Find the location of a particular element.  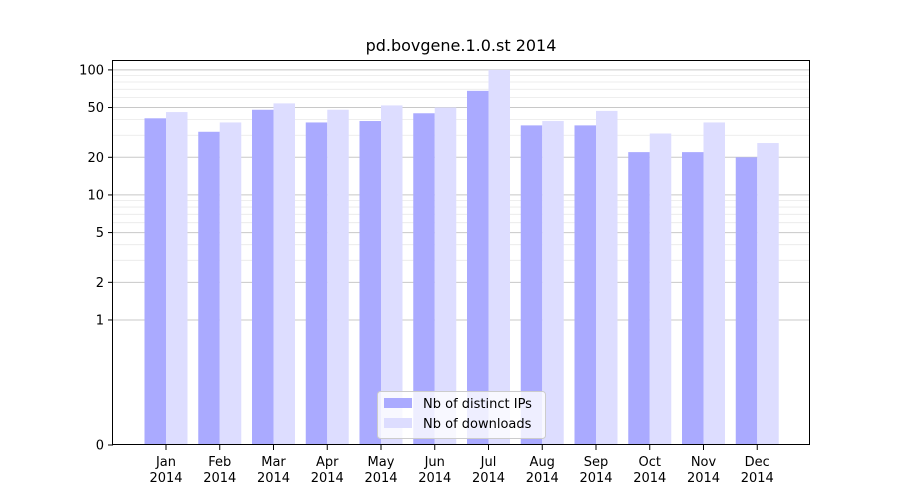

y-tick-label: 2 is located at coordinates (100, 283).